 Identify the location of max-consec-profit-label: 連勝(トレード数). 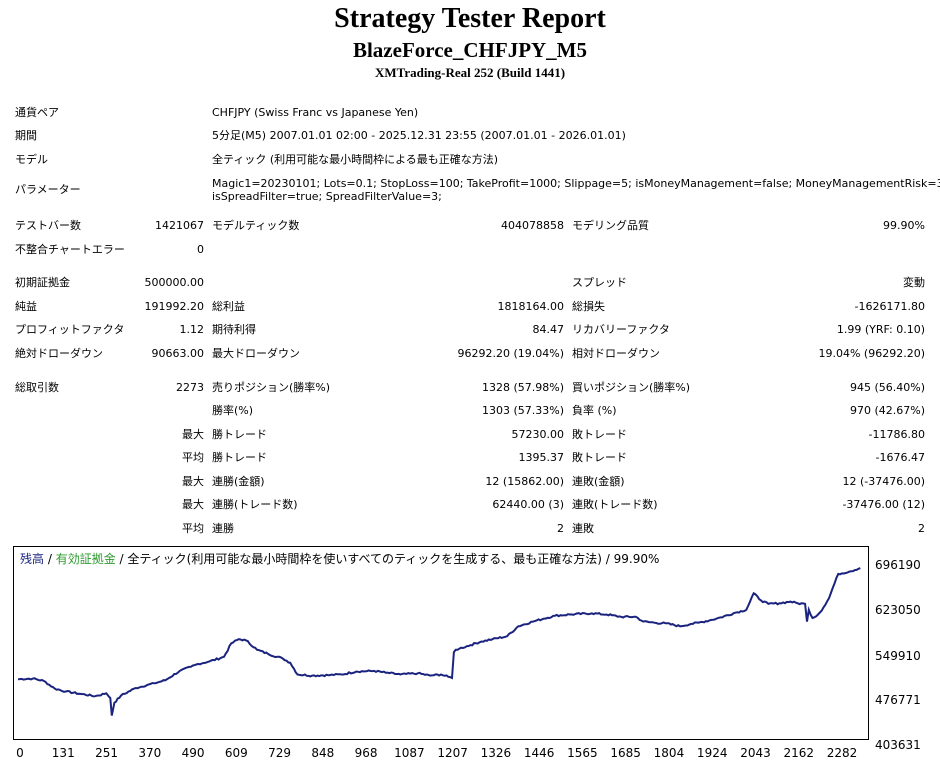
(255, 504).